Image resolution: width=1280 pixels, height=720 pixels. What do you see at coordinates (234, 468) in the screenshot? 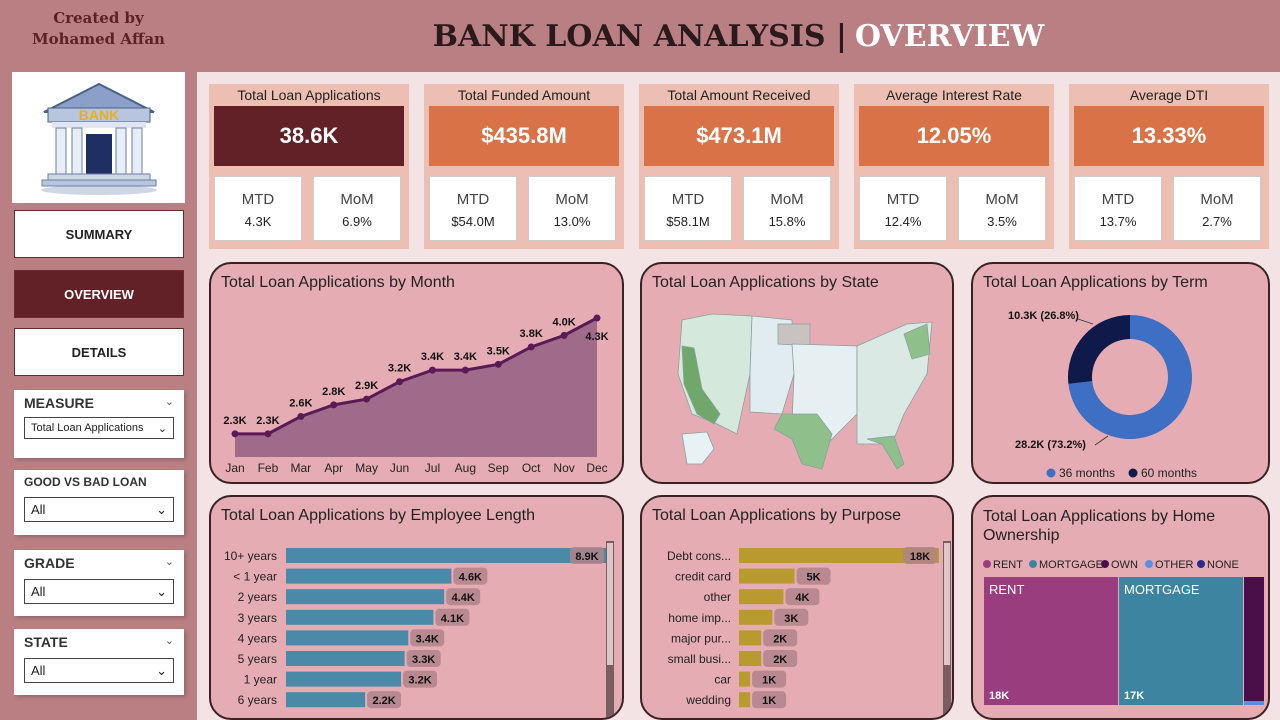
I see `month-tick-label: Jan` at bounding box center [234, 468].